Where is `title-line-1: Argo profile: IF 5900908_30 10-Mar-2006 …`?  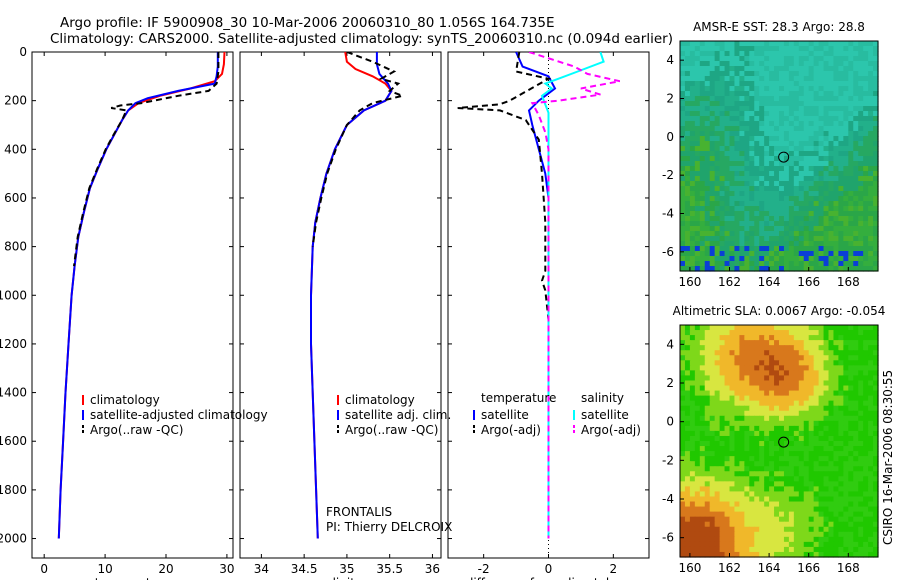
title-line-1: Argo profile: IF 5900908_30 10-Mar-2006 … is located at coordinates (307, 23).